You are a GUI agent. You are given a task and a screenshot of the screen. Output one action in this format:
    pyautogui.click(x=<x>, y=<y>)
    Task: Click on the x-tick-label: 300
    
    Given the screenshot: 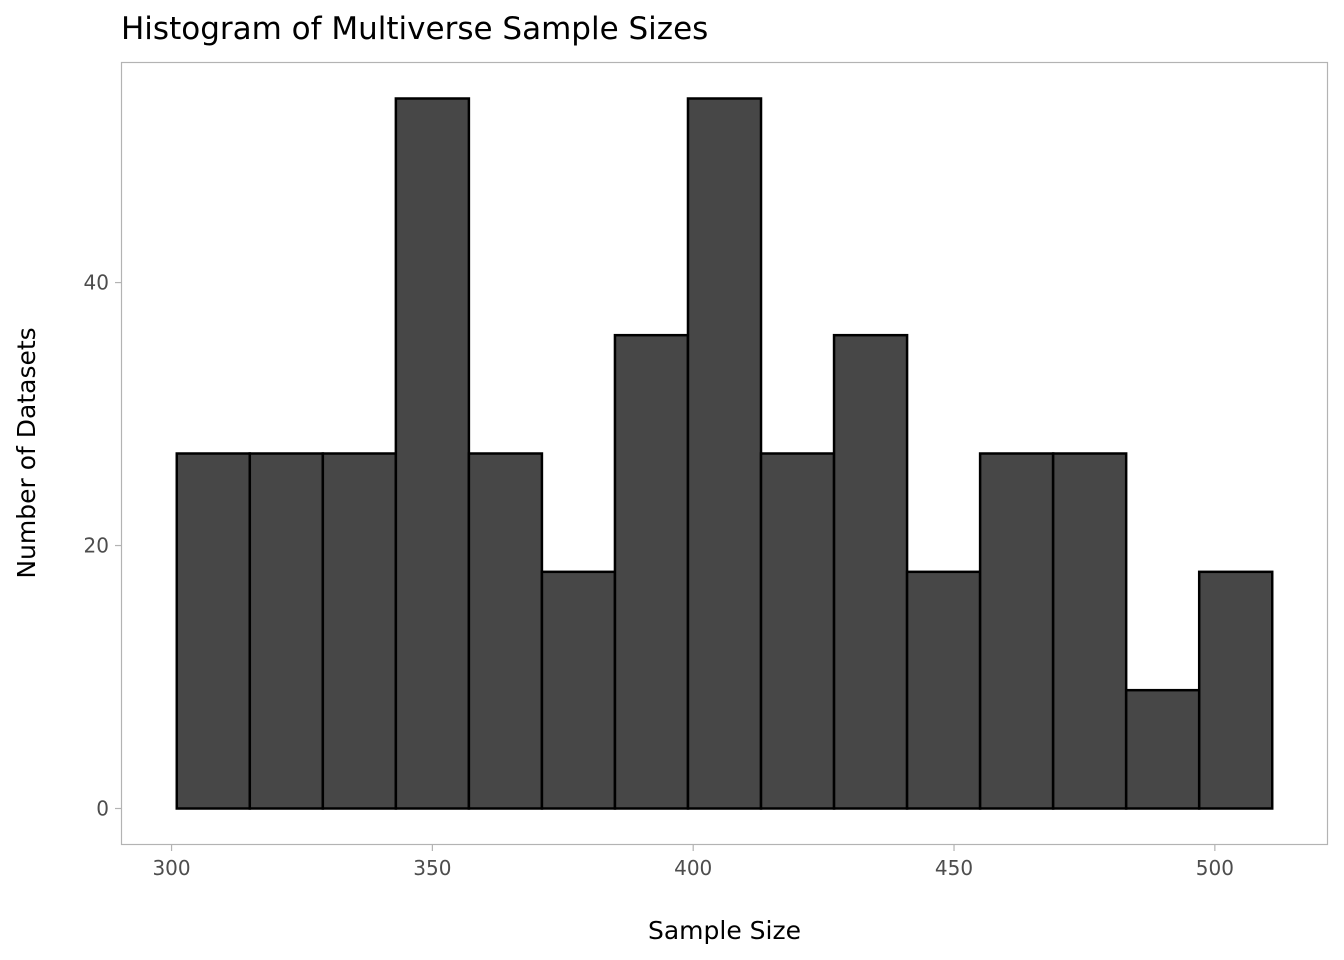 What is the action you would take?
    pyautogui.click(x=171, y=868)
    